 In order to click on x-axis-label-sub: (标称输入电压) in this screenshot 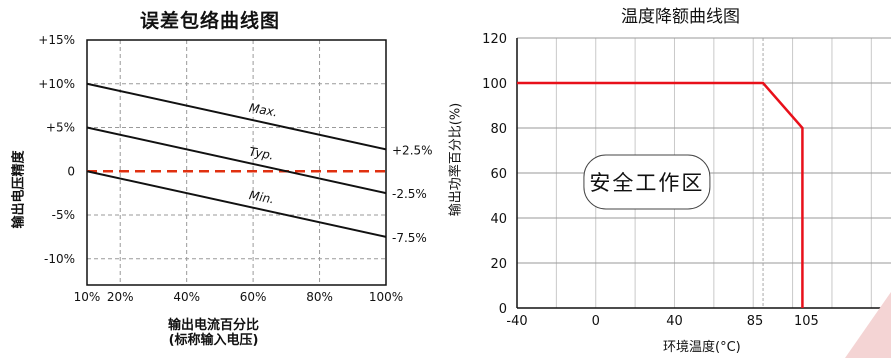, I will do `click(213, 340)`.